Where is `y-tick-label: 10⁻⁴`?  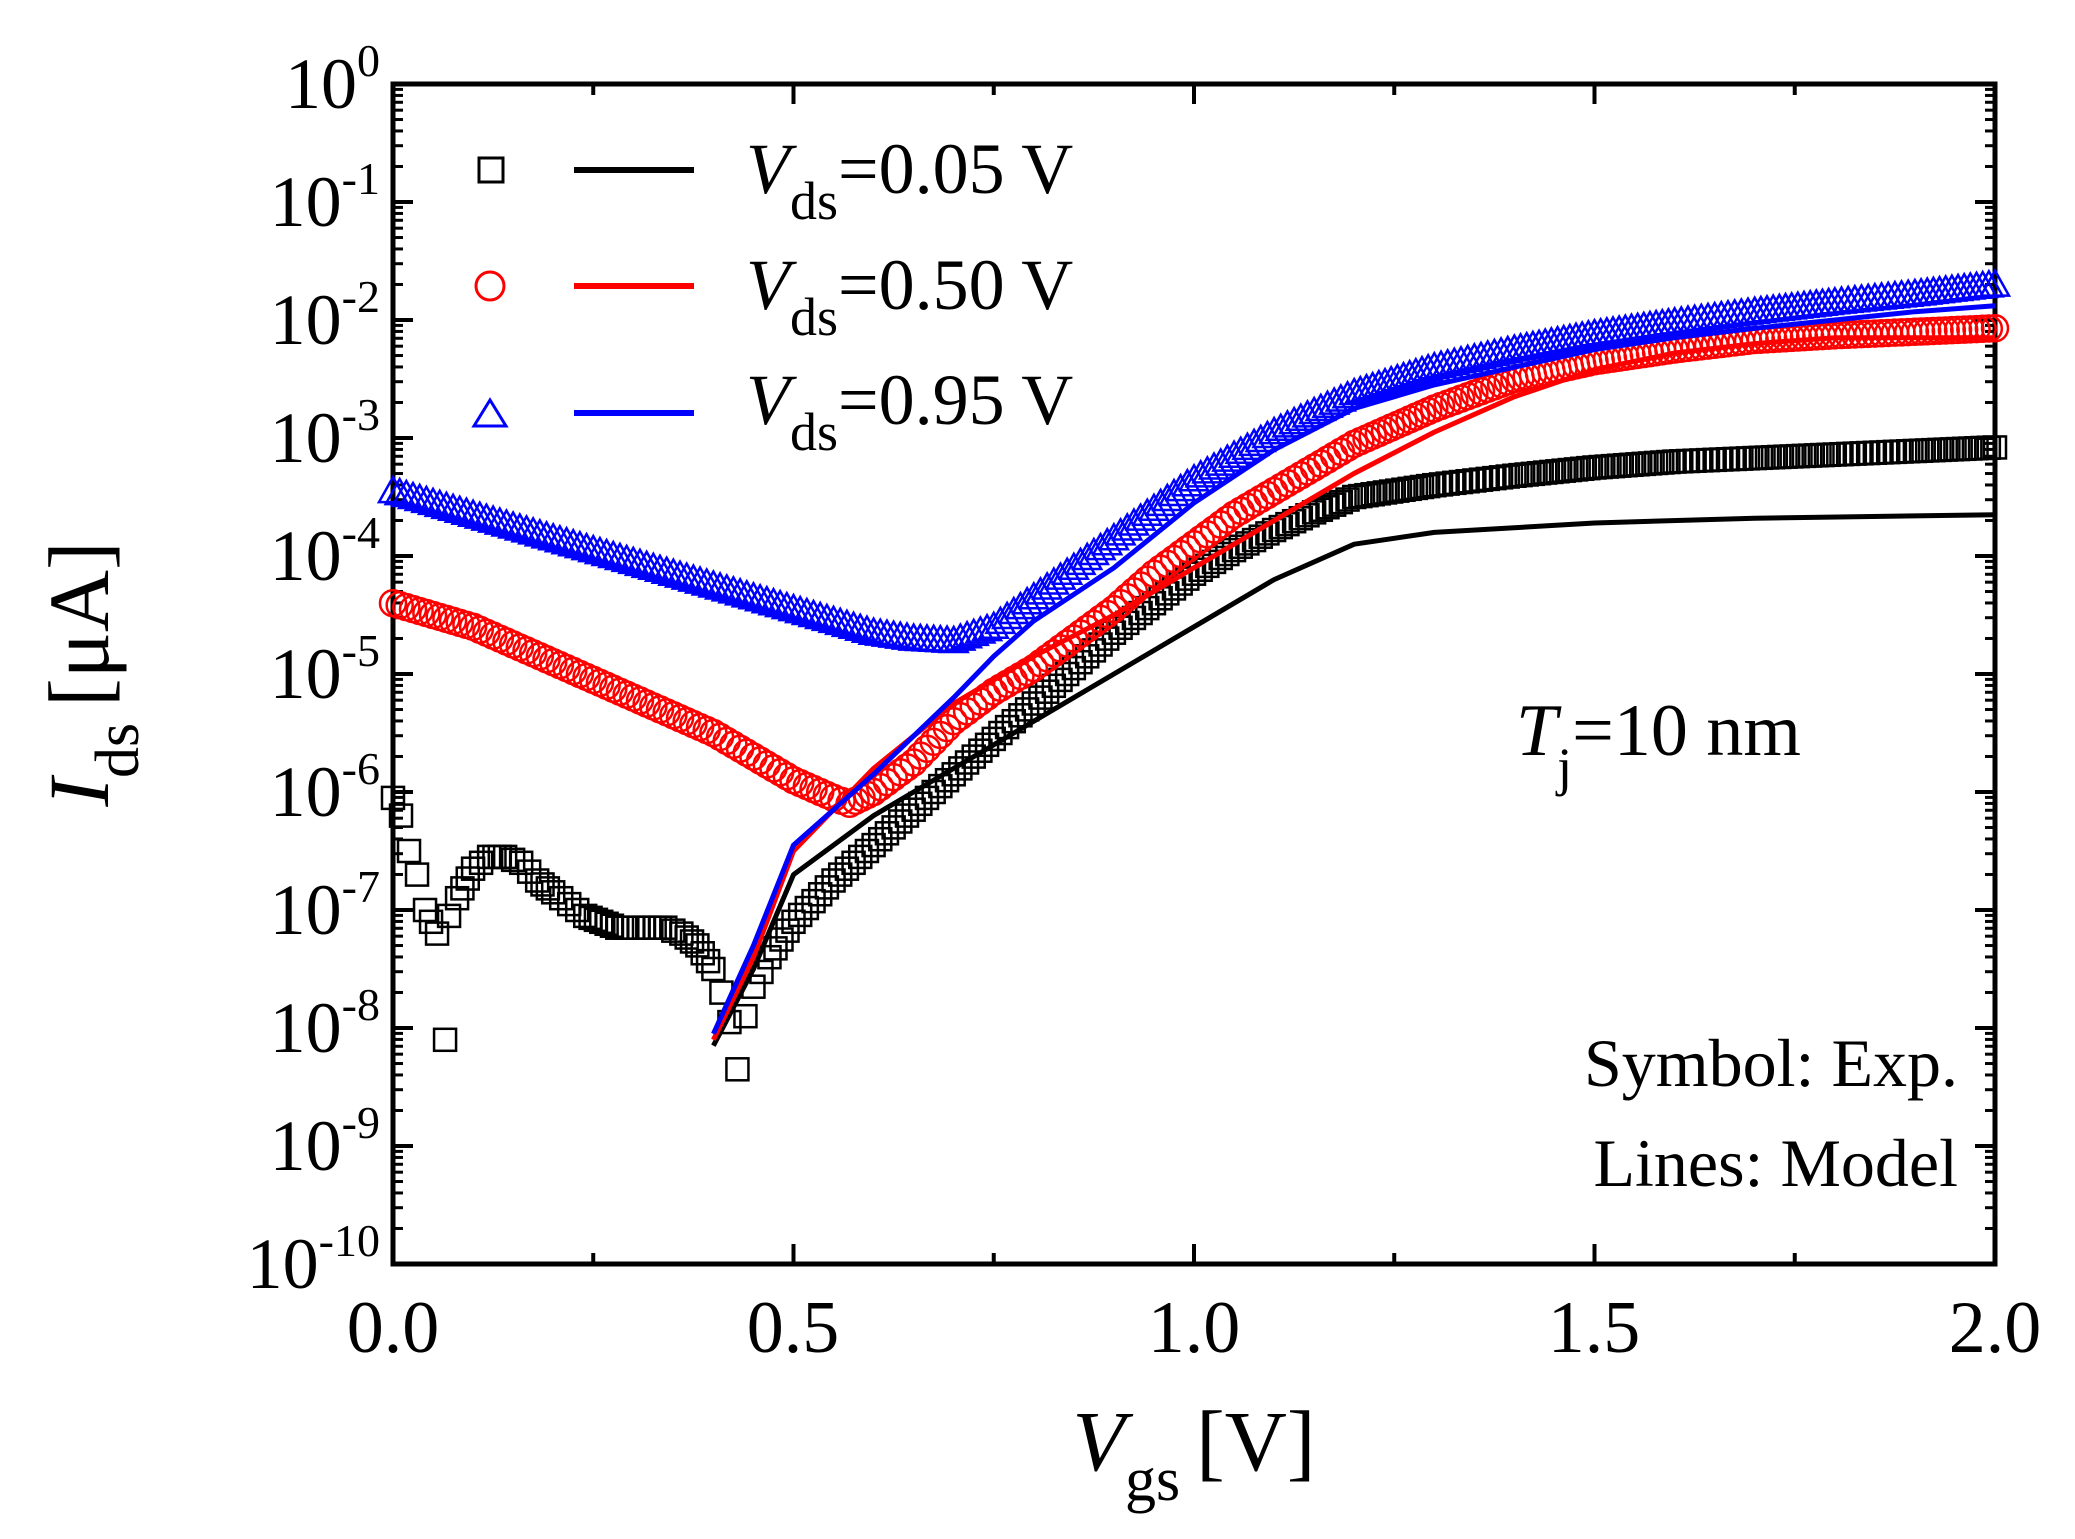 y-tick-label: 10⁻⁴ is located at coordinates (325, 551).